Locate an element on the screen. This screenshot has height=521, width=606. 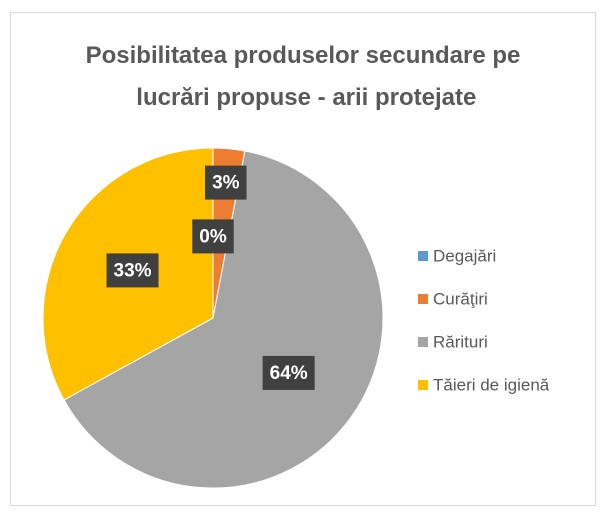
data-label: 64% is located at coordinates (288, 372).